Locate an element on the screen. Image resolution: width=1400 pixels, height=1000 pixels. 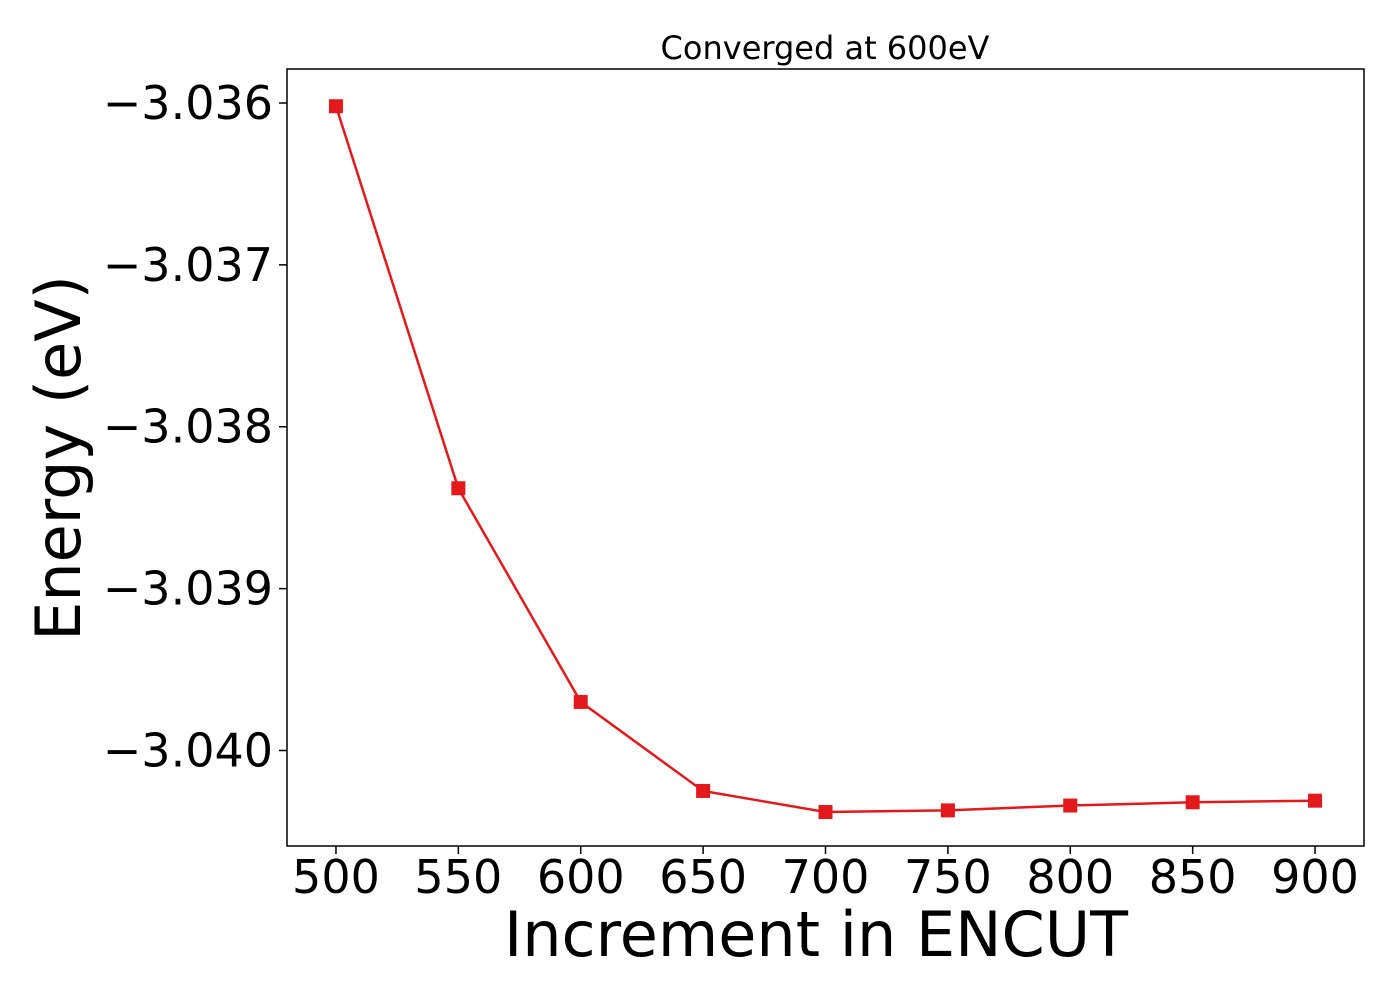
y-tick-label: −3.037 is located at coordinates (188, 265).